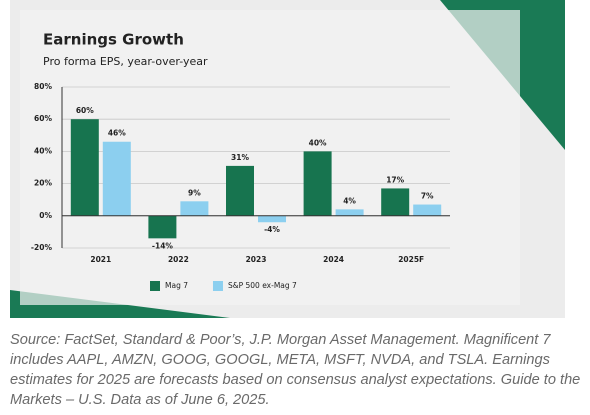 The image size is (590, 415). What do you see at coordinates (43, 86) in the screenshot?
I see `y-tick-label: 80%` at bounding box center [43, 86].